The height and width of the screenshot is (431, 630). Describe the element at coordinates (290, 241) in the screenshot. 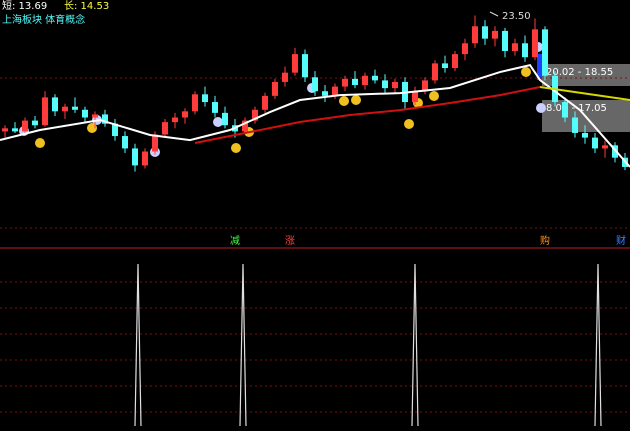

I see `signal-label: 涨` at that location.